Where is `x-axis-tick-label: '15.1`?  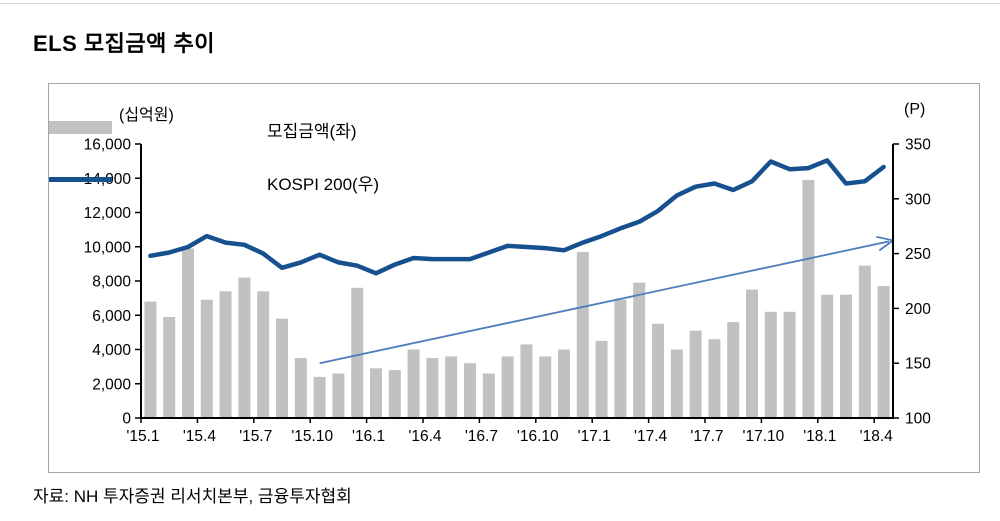
x-axis-tick-label: '15.1 is located at coordinates (142, 436).